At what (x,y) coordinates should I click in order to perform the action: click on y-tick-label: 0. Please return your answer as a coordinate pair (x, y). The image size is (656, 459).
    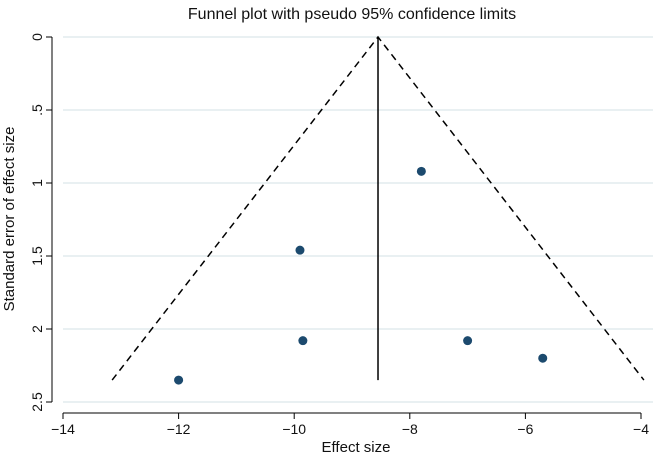
    Looking at the image, I should click on (37, 37).